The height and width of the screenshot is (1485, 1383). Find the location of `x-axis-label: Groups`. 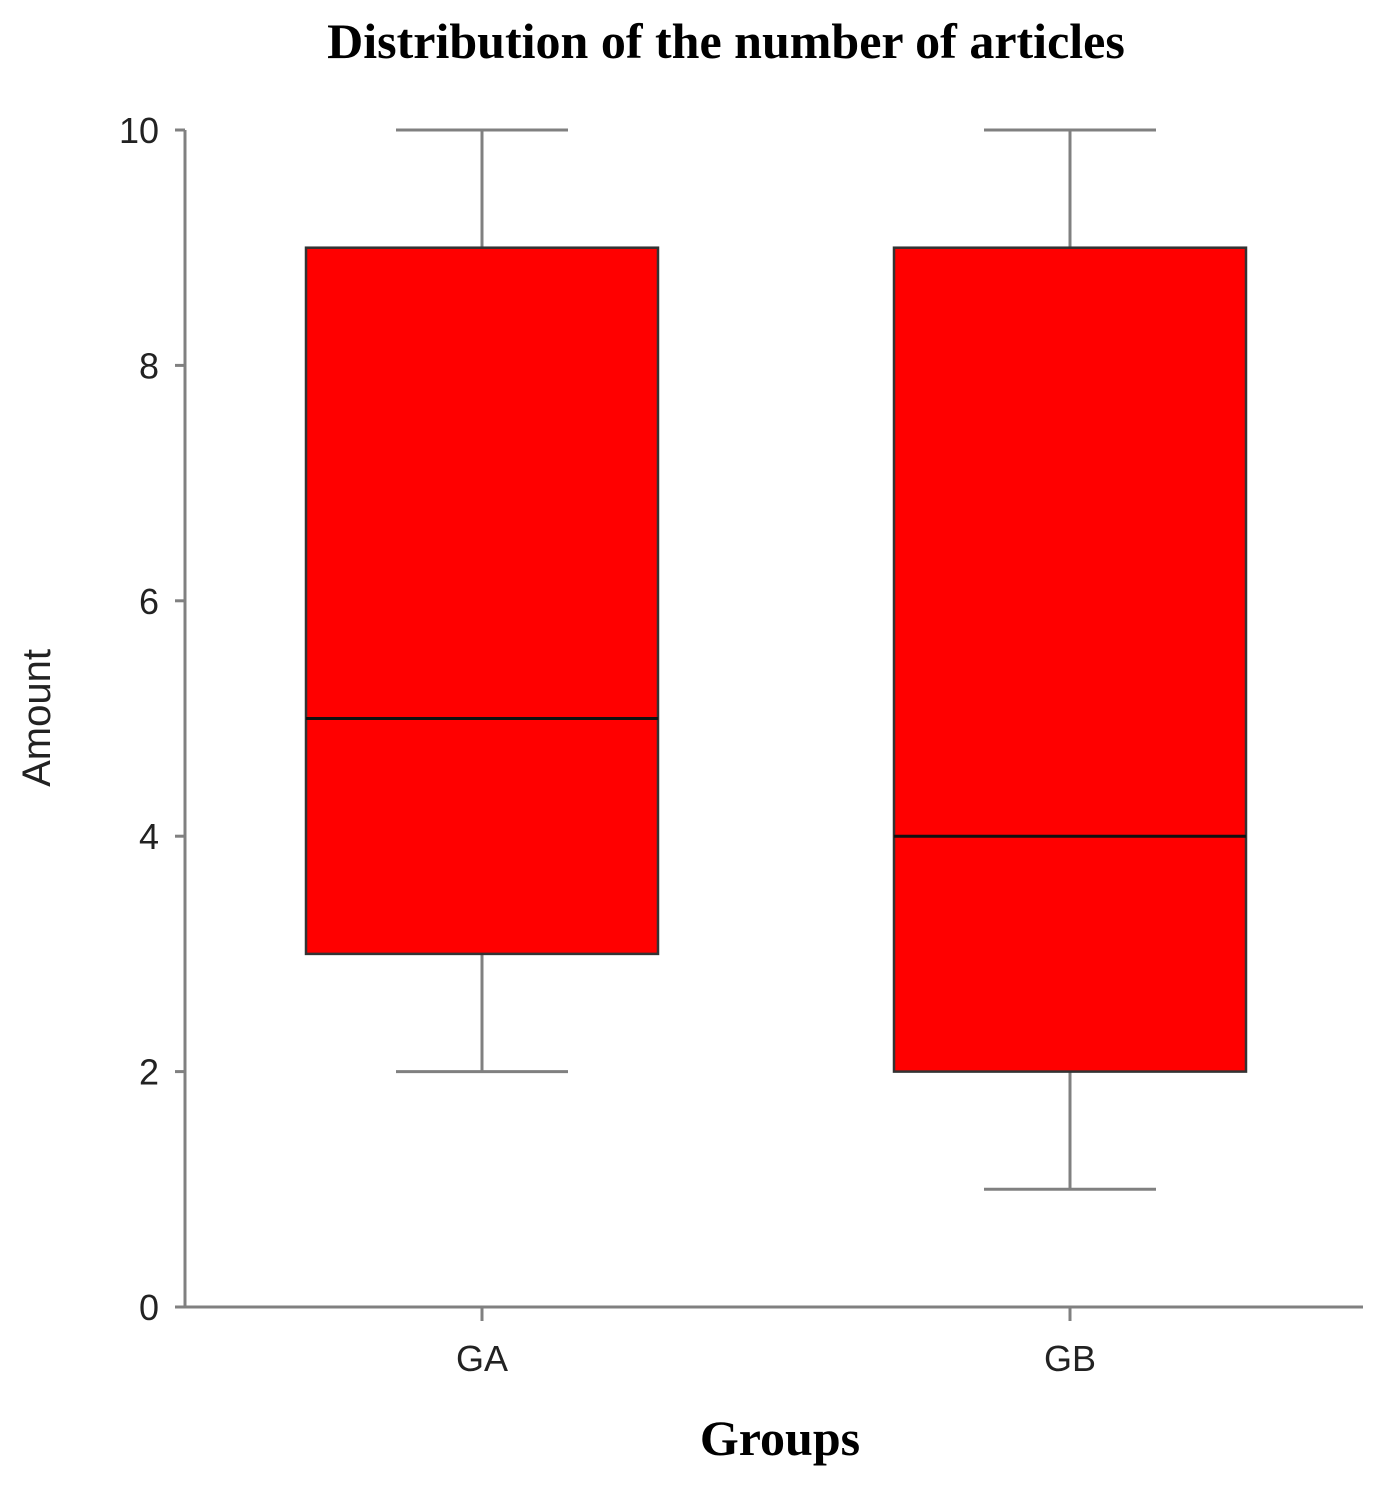

x-axis-label: Groups is located at coordinates (780, 1438).